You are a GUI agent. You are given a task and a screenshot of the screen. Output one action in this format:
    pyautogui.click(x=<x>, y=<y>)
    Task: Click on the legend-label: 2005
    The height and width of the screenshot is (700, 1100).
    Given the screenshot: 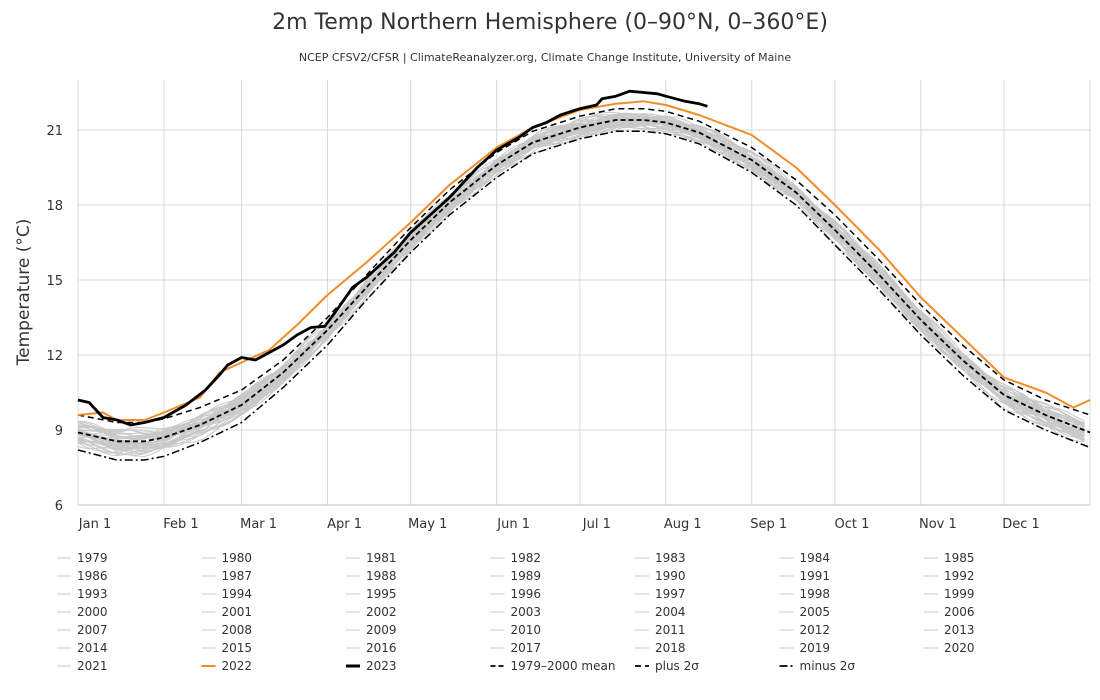 What is the action you would take?
    pyautogui.click(x=815, y=612)
    